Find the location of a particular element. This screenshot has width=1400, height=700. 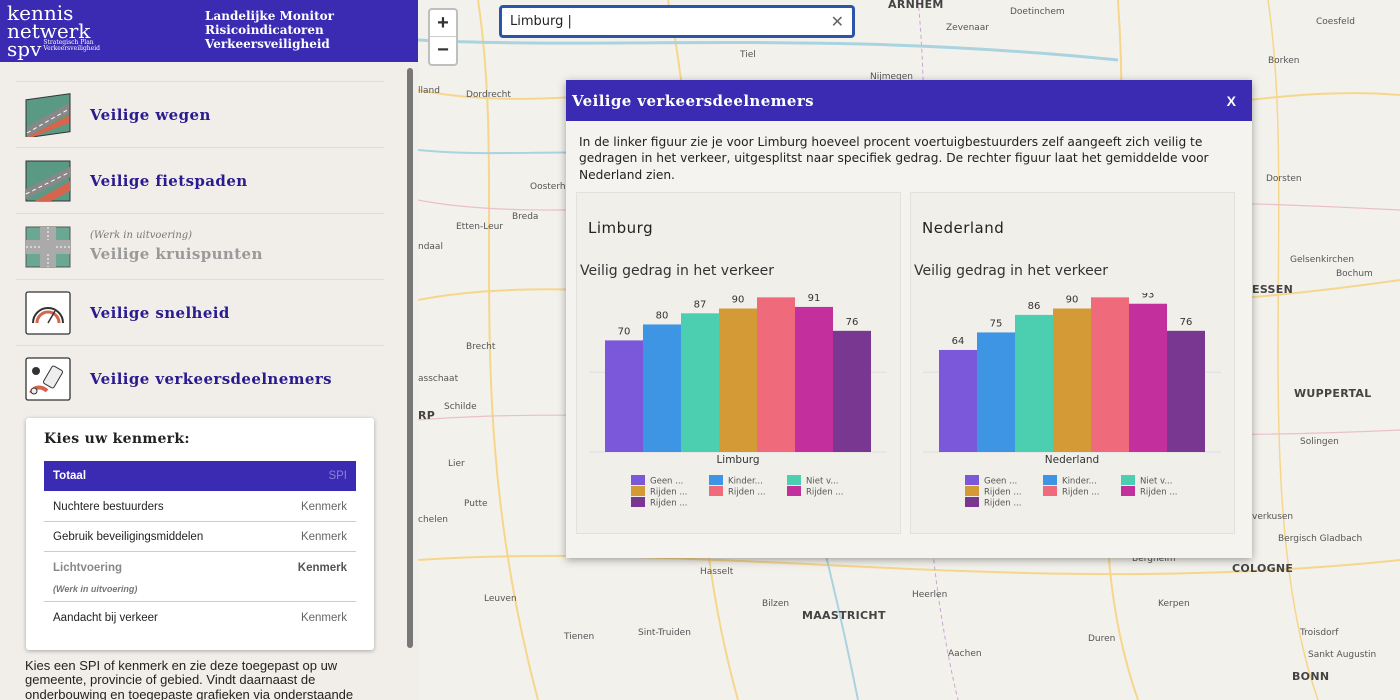

search-input is located at coordinates (670, 21).